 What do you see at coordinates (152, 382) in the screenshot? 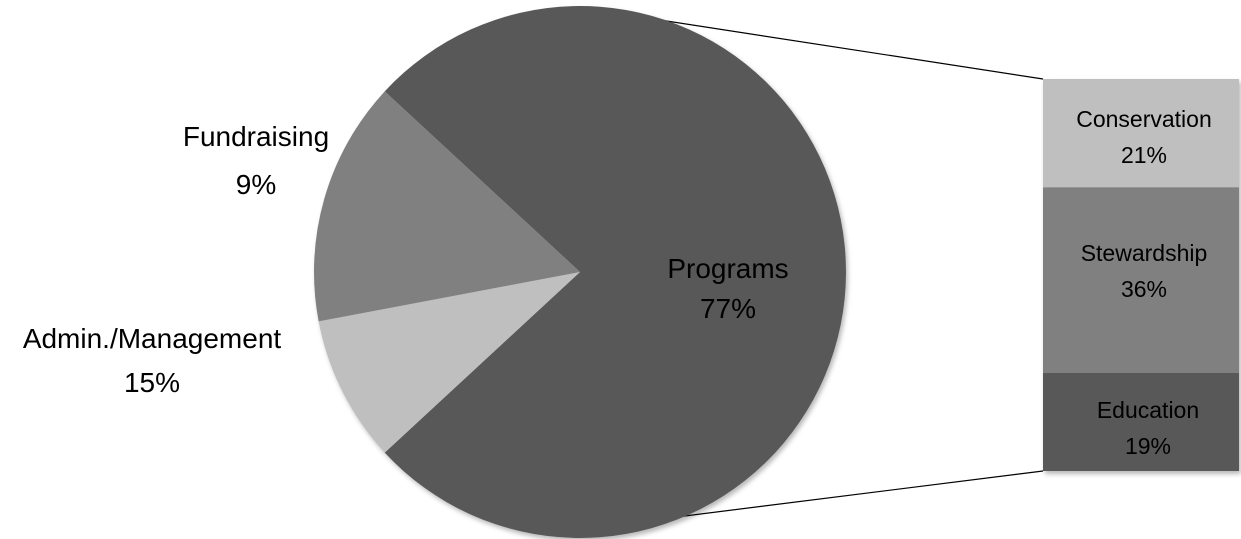
I see `value-admin-management: 15%` at bounding box center [152, 382].